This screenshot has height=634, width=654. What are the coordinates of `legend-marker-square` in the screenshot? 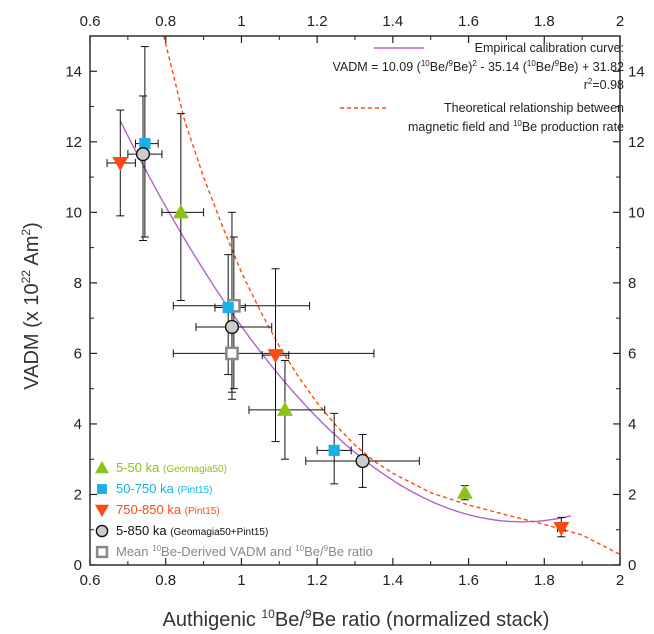 It's located at (102, 489).